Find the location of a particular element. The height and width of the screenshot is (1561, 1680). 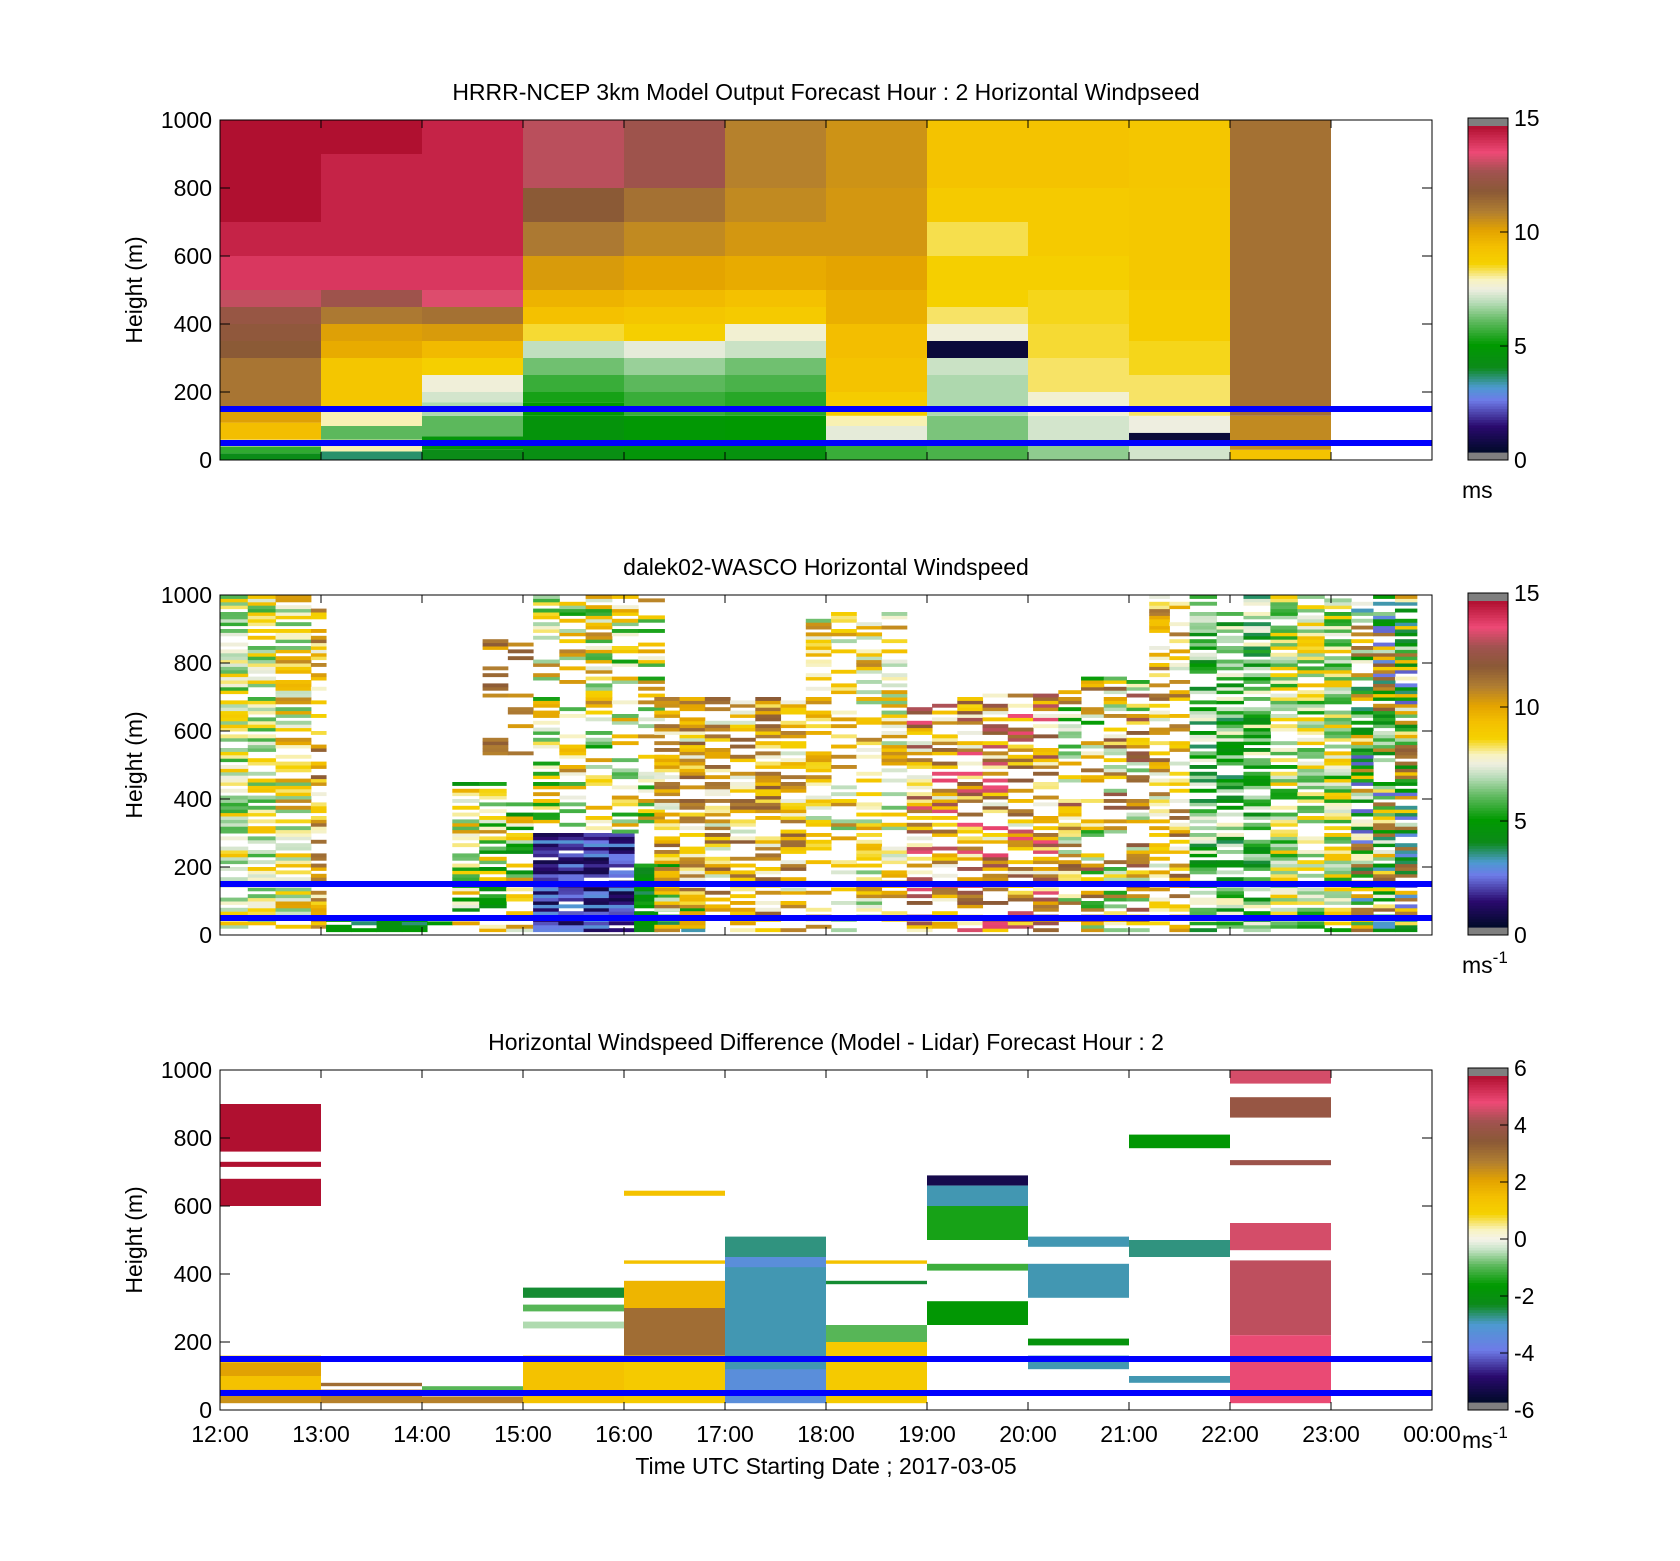

y-tick-label: 400 is located at coordinates (193, 324).